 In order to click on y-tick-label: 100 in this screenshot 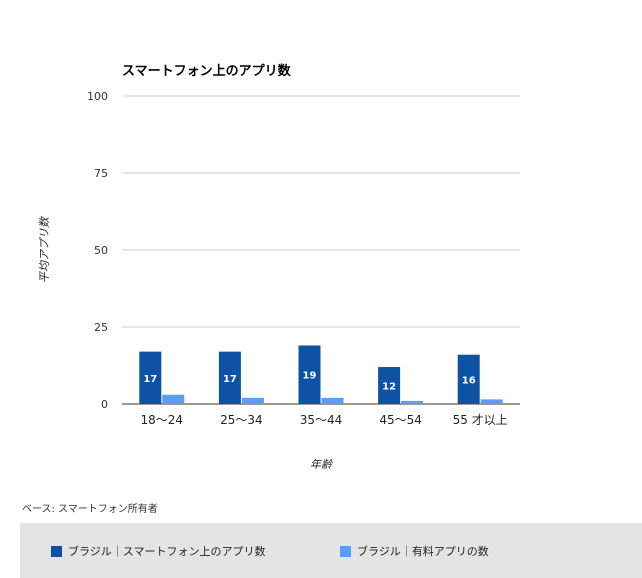, I will do `click(97, 96)`.